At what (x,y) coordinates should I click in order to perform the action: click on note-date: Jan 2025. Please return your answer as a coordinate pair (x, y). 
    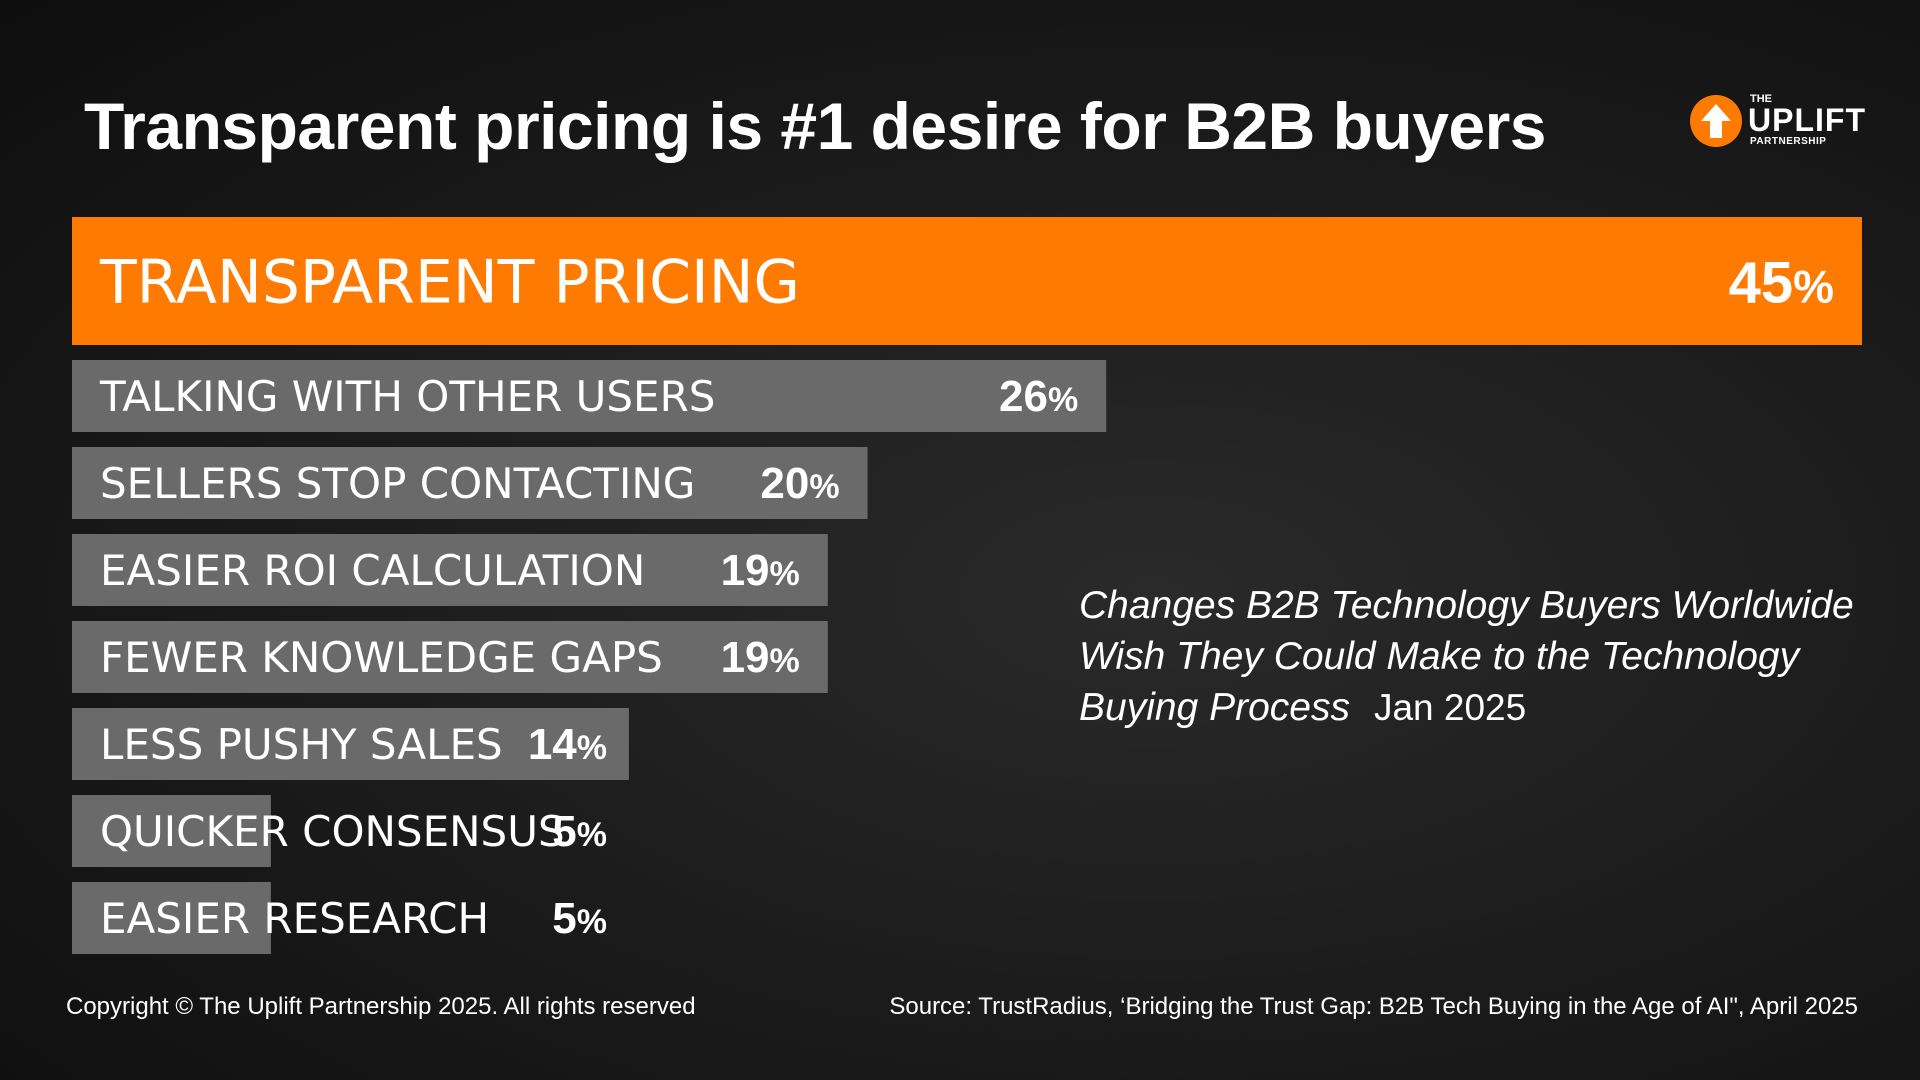
    Looking at the image, I should click on (1450, 707).